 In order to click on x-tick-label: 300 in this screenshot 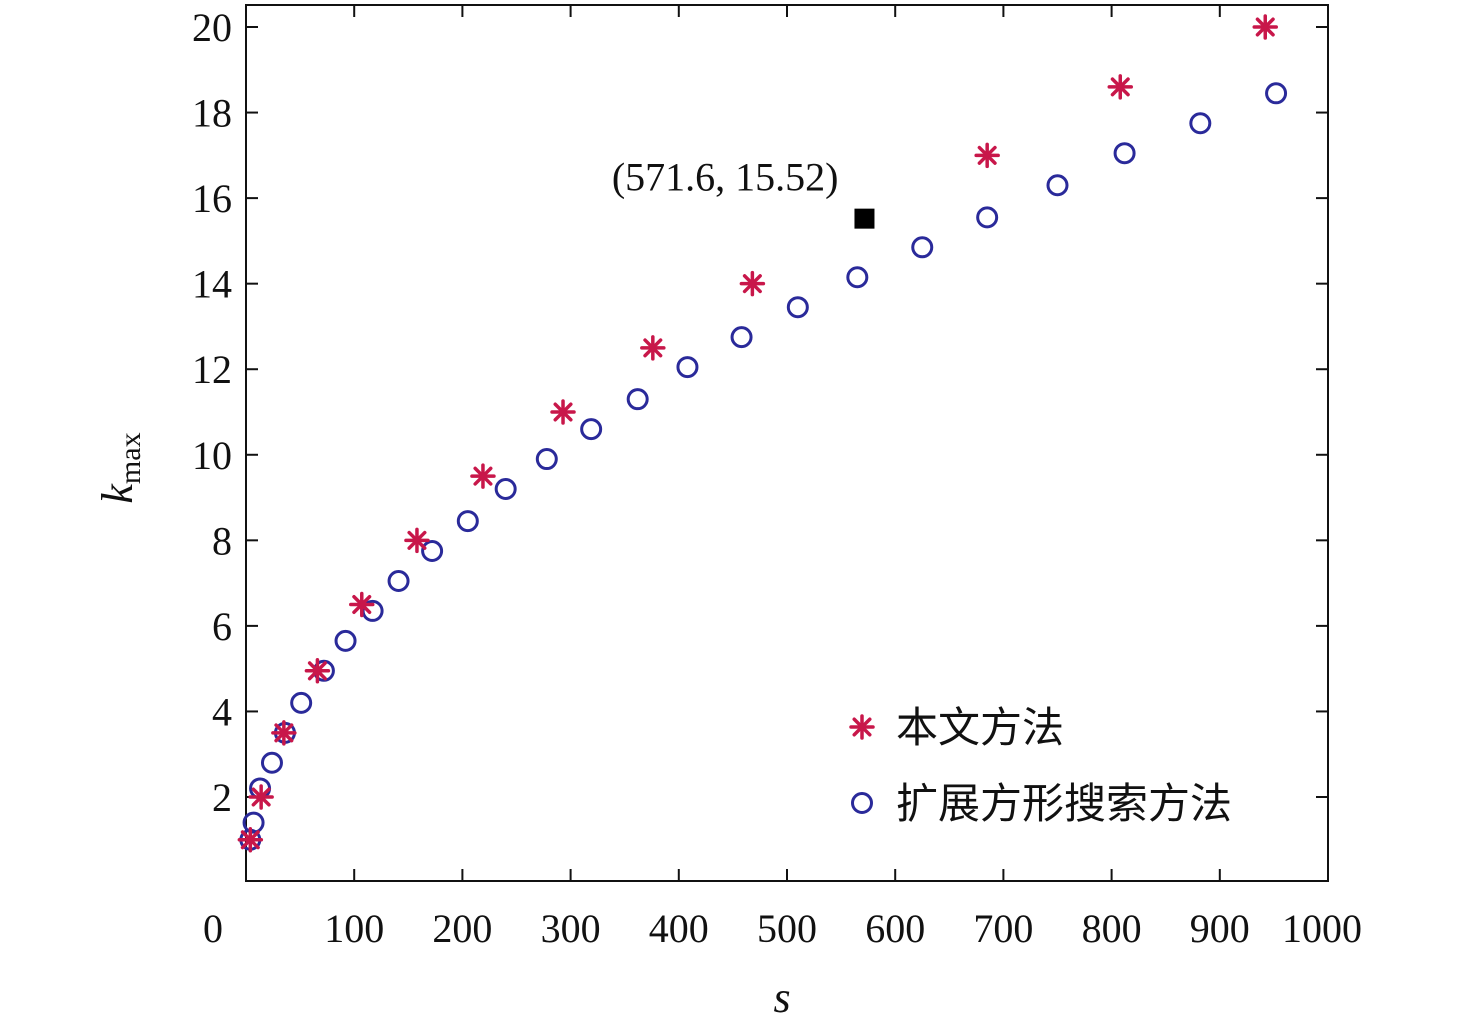, I will do `click(571, 928)`.